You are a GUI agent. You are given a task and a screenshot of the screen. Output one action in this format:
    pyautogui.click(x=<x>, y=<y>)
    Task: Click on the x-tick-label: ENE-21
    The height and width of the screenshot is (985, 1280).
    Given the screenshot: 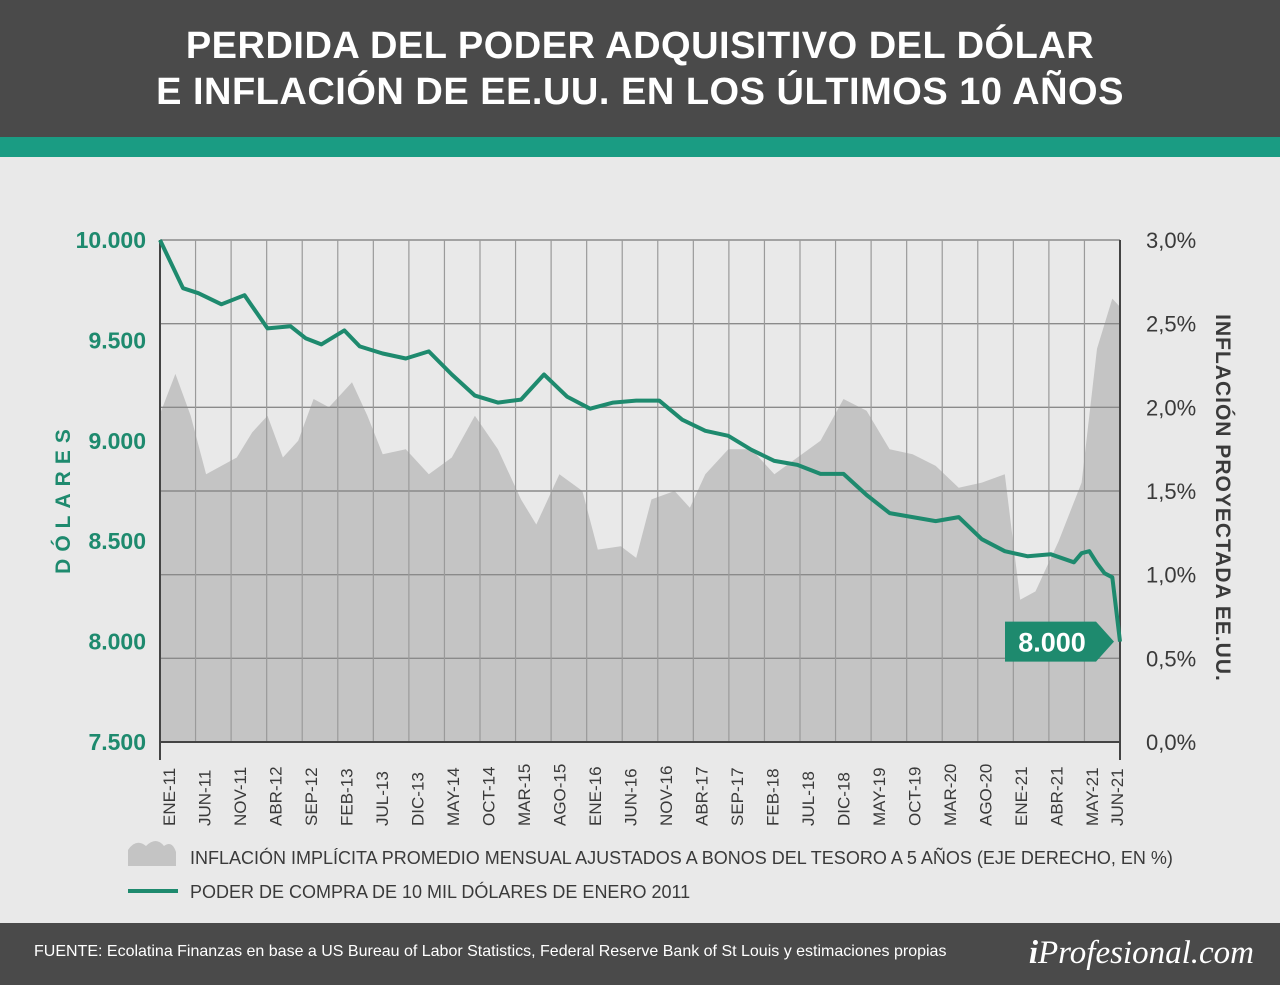 What is the action you would take?
    pyautogui.click(x=1021, y=796)
    